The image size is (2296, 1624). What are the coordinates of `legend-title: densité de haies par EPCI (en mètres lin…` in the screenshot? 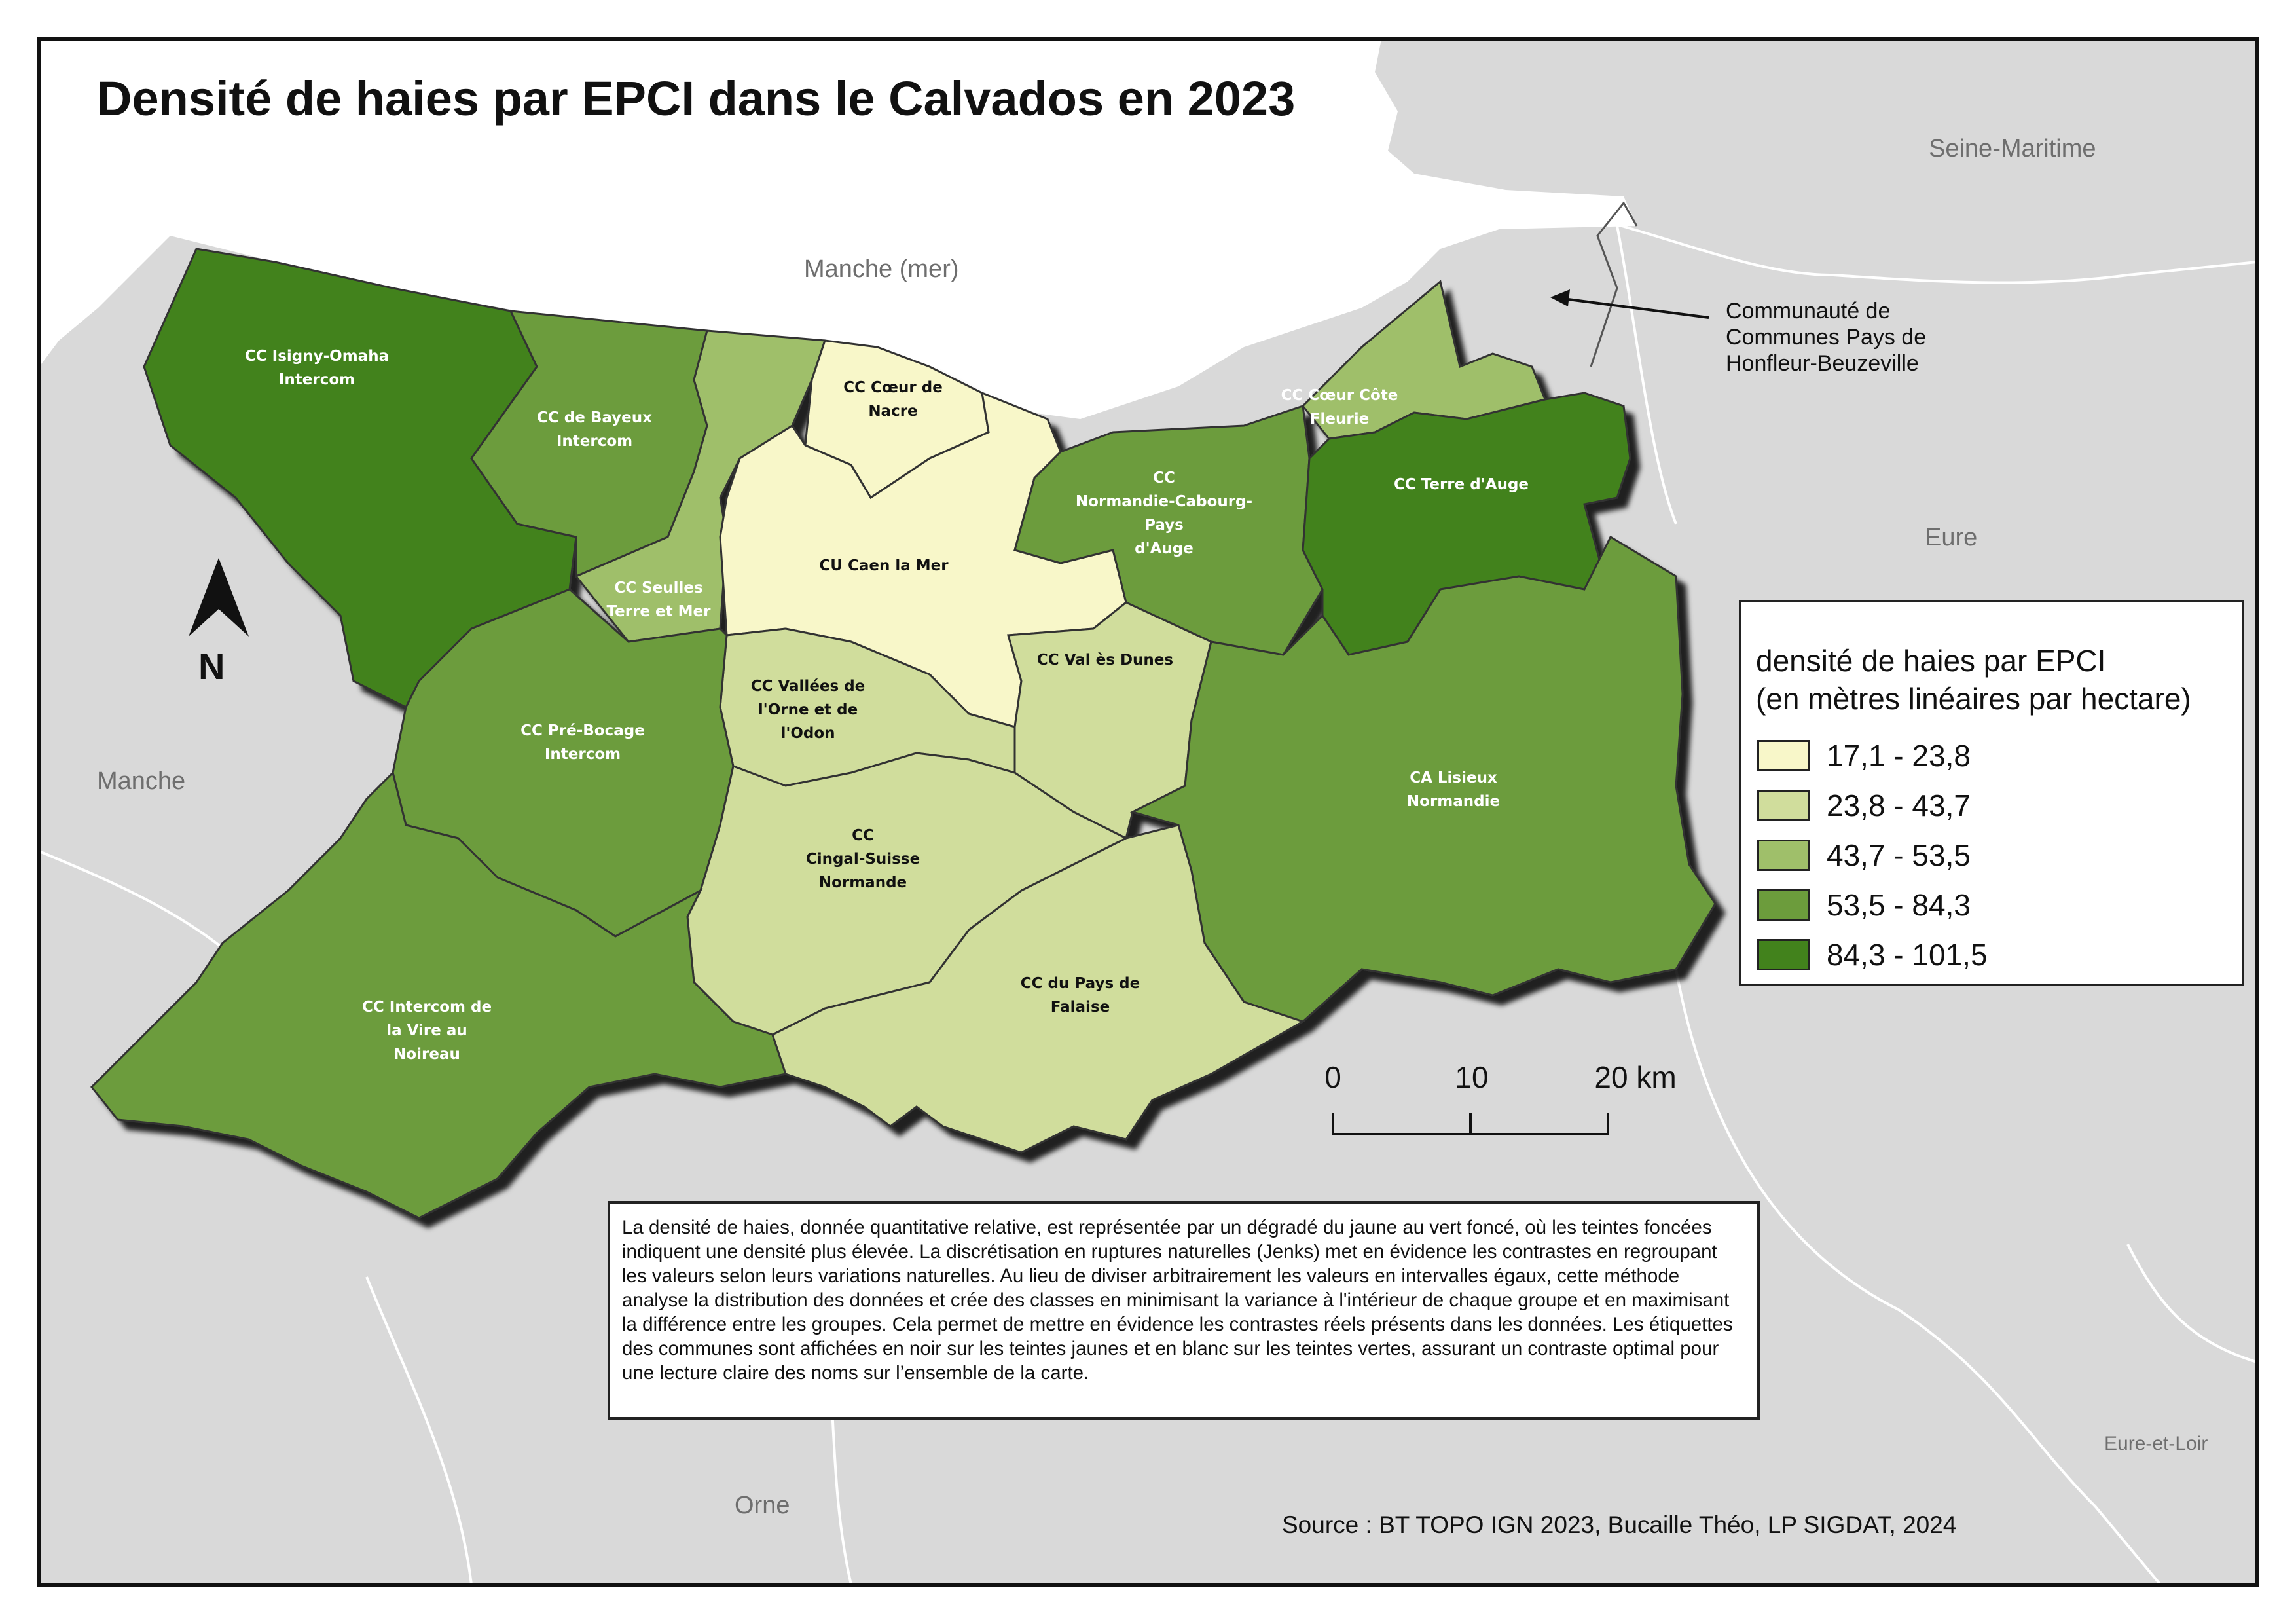 It's located at (1973, 680).